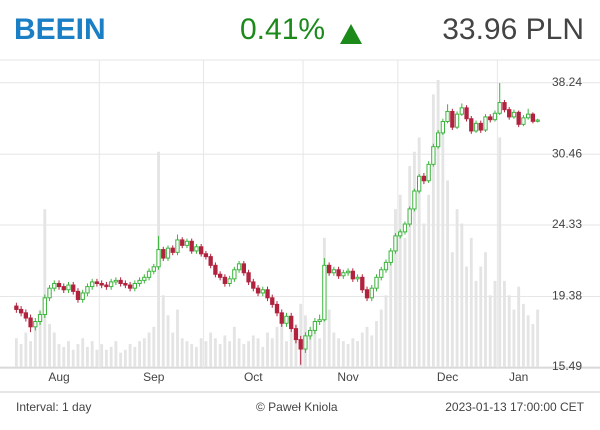  What do you see at coordinates (60, 29) in the screenshot?
I see `ticker: BEEIN` at bounding box center [60, 29].